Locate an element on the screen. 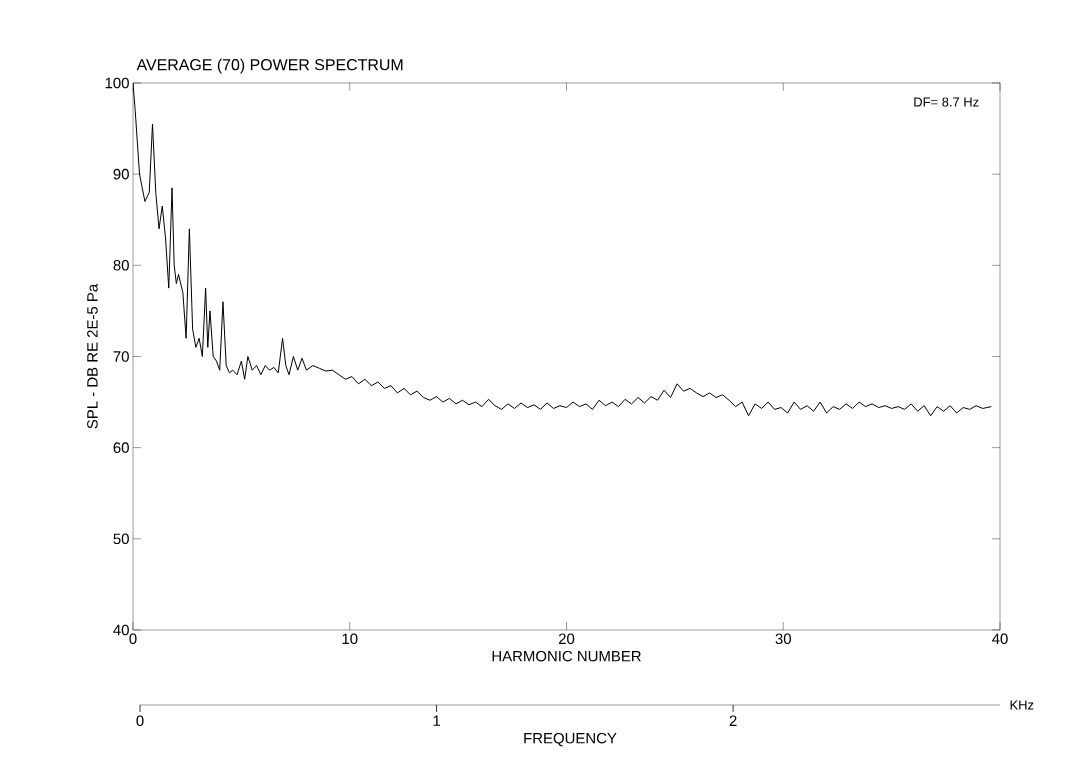 The width and height of the screenshot is (1068, 777). annotation: DF= 8.7 Hz is located at coordinates (946, 102).